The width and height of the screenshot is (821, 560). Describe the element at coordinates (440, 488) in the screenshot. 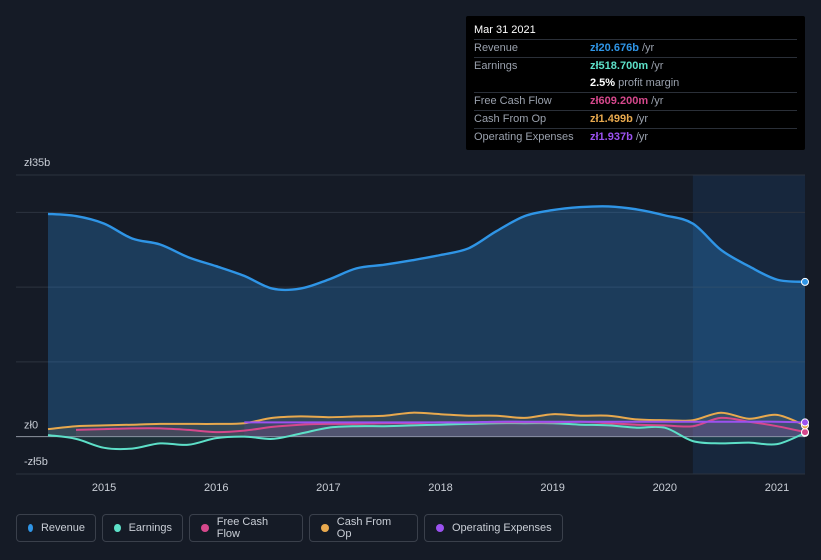

I see `x-tick-label: 2018` at that location.